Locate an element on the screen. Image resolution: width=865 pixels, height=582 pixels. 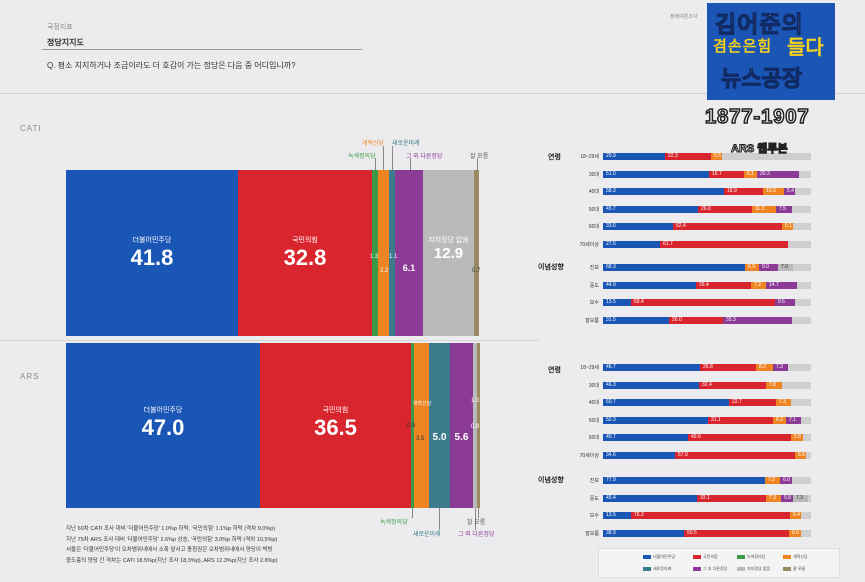
ars-ideology-row-category-label: 보수 is located at coordinates (594, 516).